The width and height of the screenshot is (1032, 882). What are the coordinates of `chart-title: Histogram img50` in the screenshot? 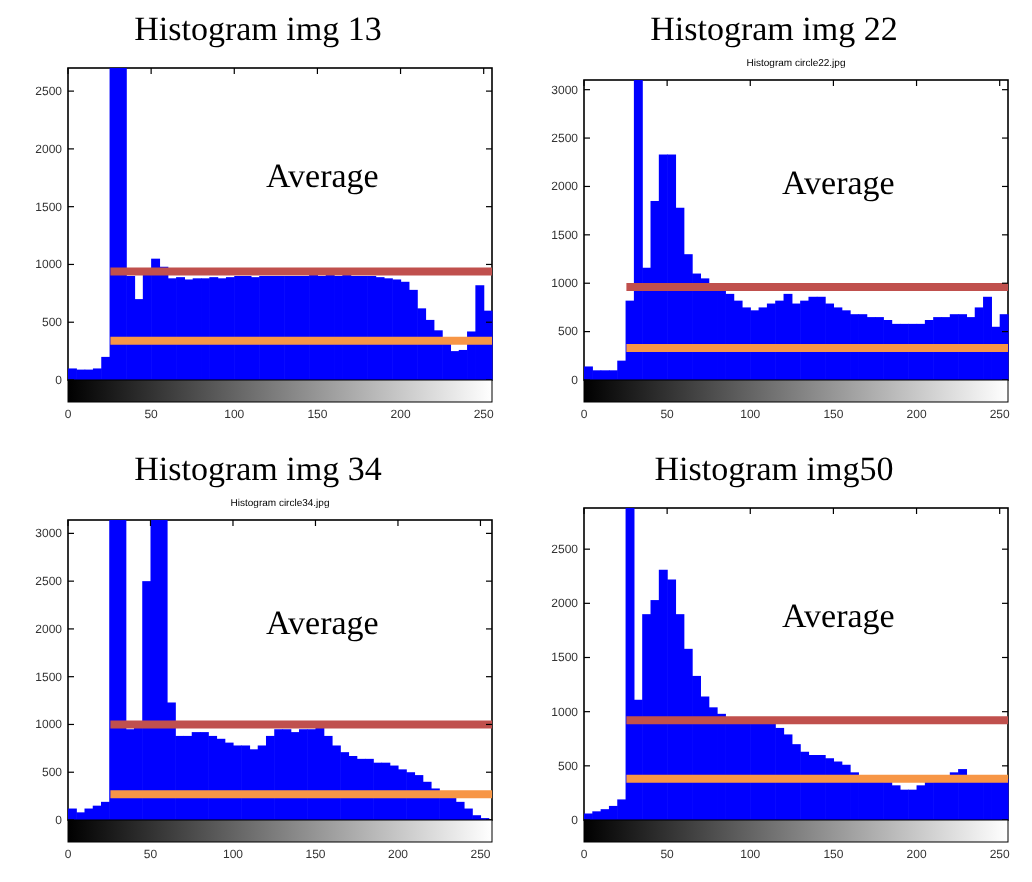 It's located at (774, 469).